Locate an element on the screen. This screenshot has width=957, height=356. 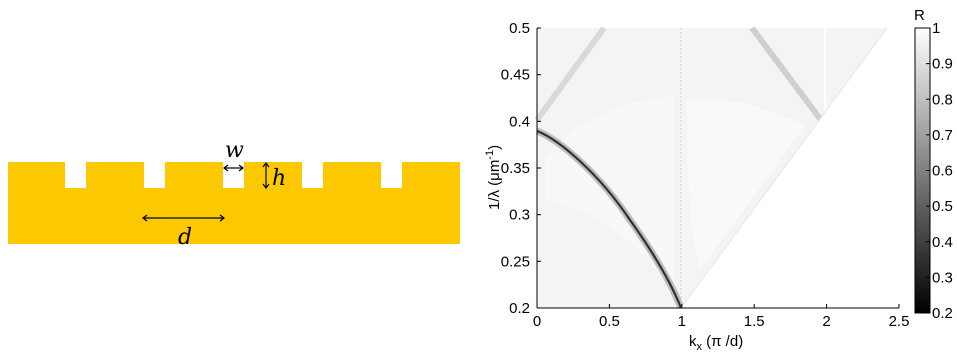
colorbar-title: R is located at coordinates (919, 15).